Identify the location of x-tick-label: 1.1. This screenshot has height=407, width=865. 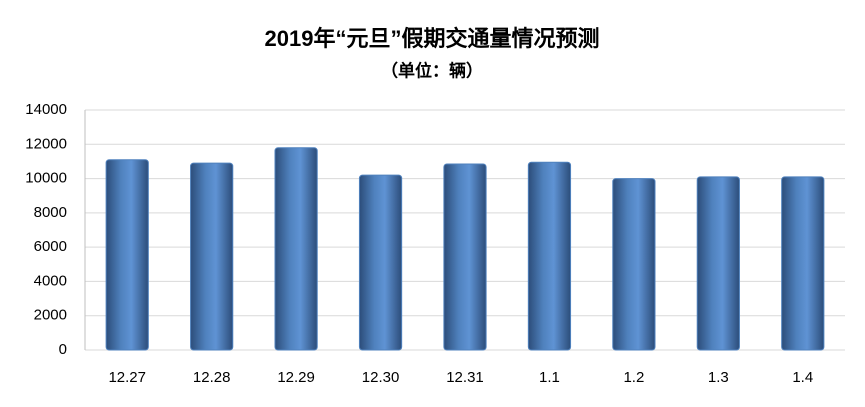
(549, 377).